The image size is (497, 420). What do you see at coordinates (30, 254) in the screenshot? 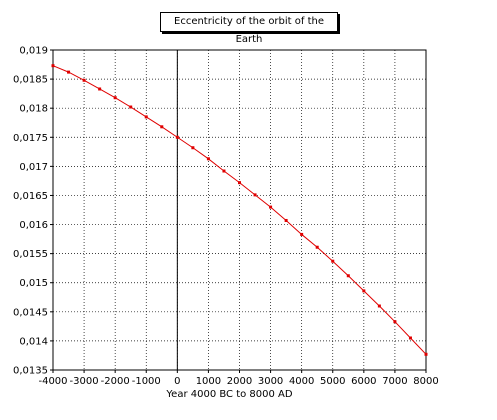
I see `y-tick-label: 0,0155` at bounding box center [30, 254].